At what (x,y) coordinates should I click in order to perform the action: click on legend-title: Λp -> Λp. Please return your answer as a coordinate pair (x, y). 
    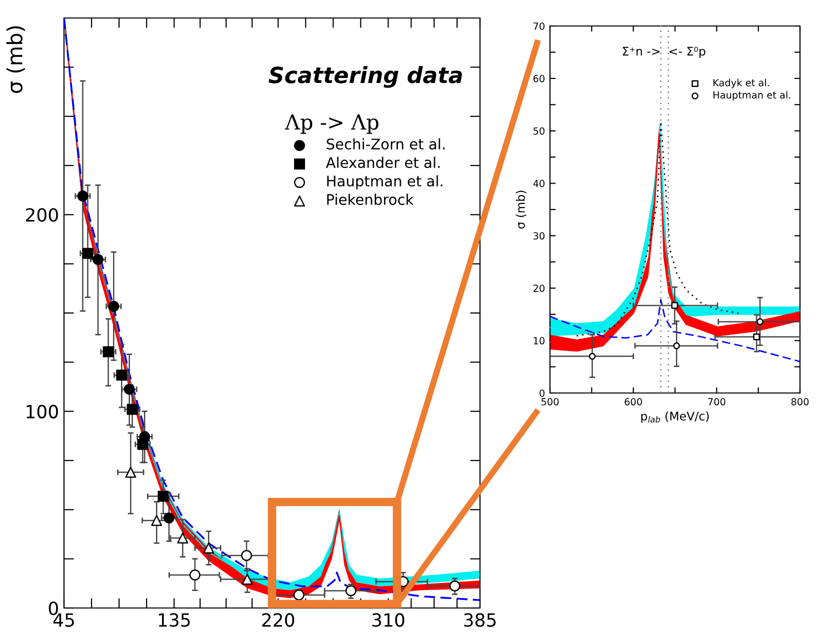
    Looking at the image, I should click on (331, 124).